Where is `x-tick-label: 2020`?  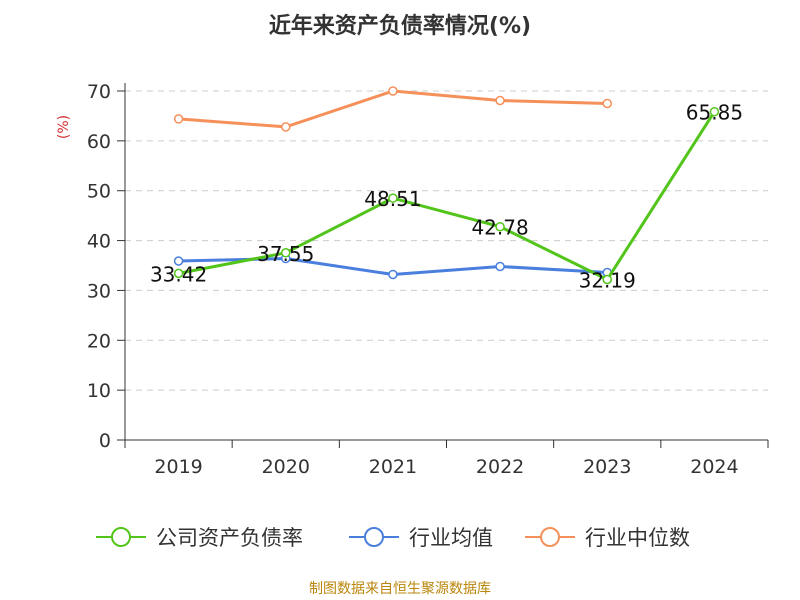
x-tick-label: 2020 is located at coordinates (286, 467).